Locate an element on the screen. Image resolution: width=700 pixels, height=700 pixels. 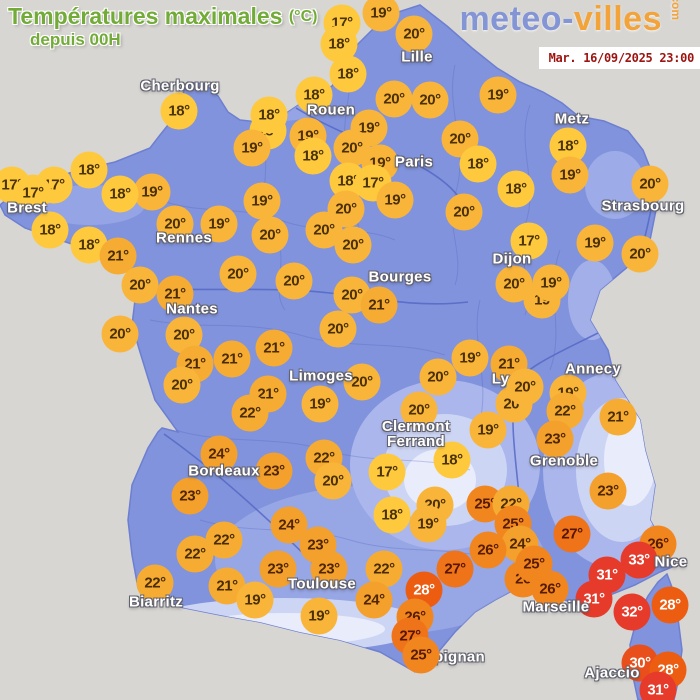
city-label: Grenoble is located at coordinates (564, 461).